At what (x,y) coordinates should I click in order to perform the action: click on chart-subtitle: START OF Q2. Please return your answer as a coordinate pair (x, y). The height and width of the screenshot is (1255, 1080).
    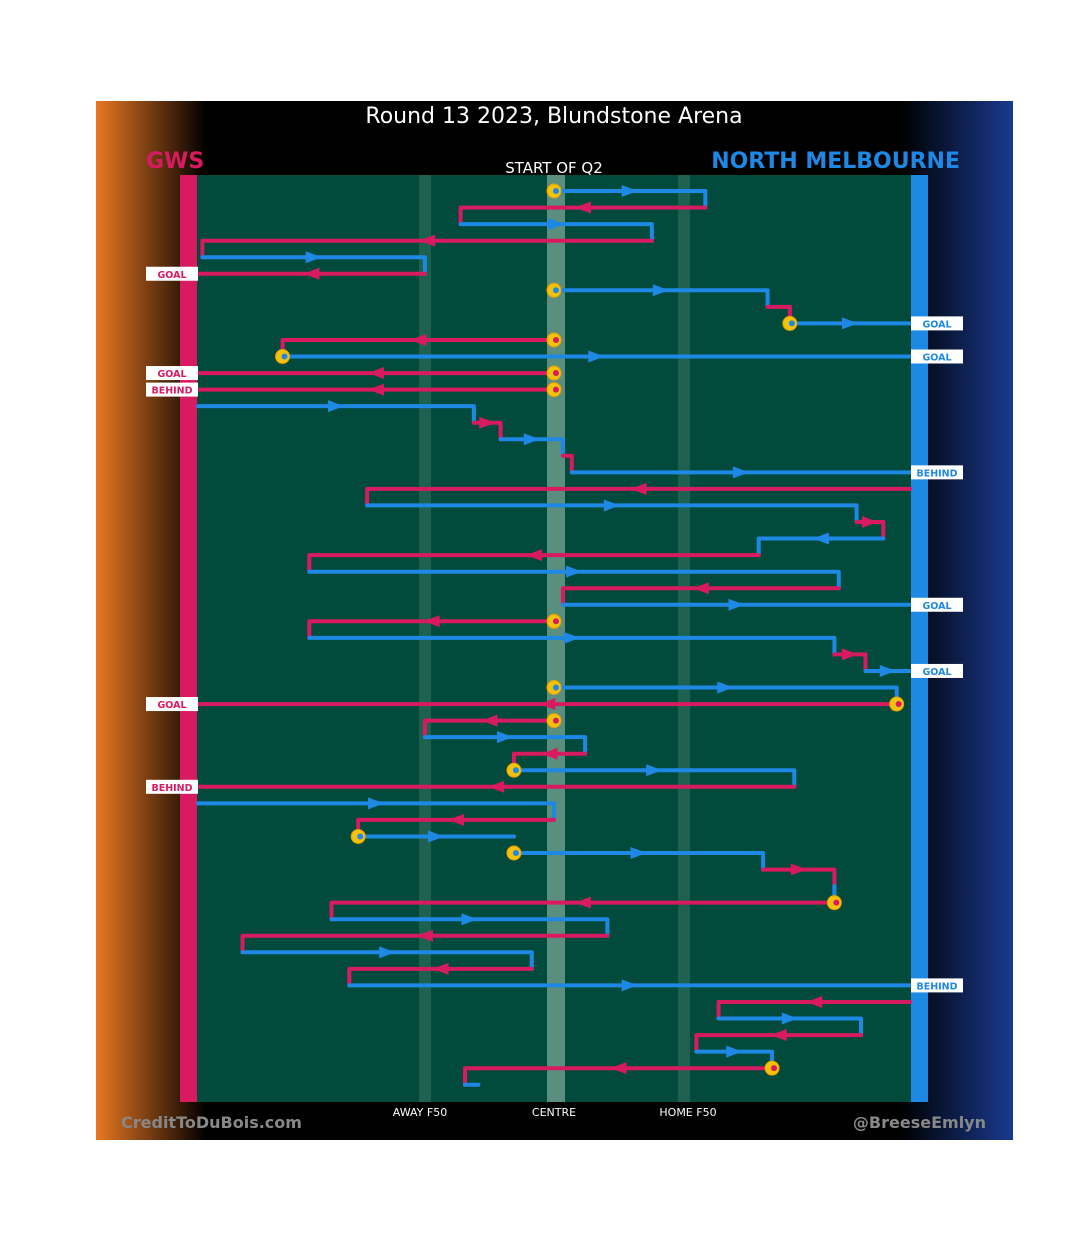
    Looking at the image, I should click on (554, 168).